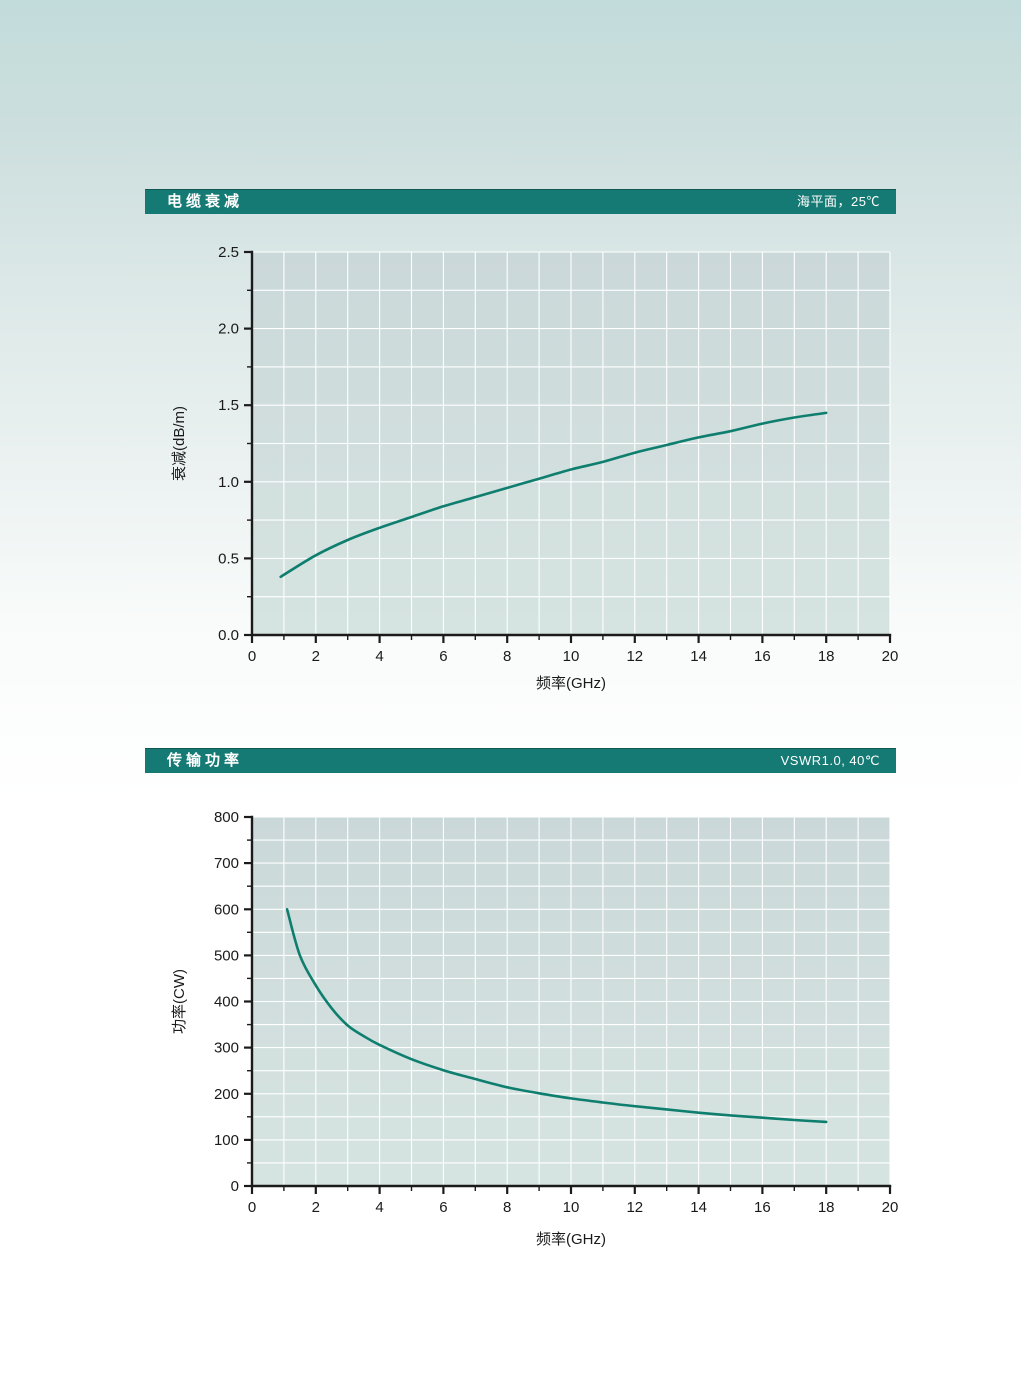  Describe the element at coordinates (235, 1186) in the screenshot. I see `y-tick-label: 0` at that location.